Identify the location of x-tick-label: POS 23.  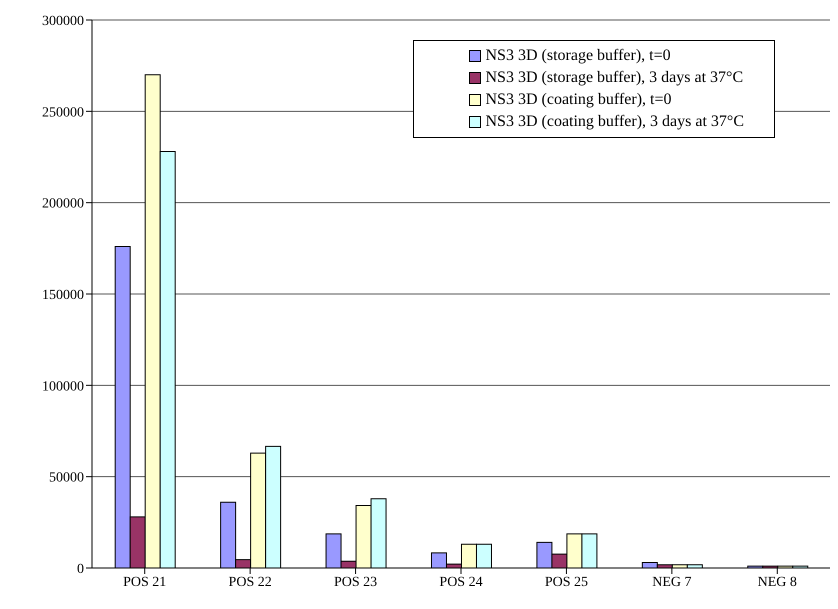
(356, 582).